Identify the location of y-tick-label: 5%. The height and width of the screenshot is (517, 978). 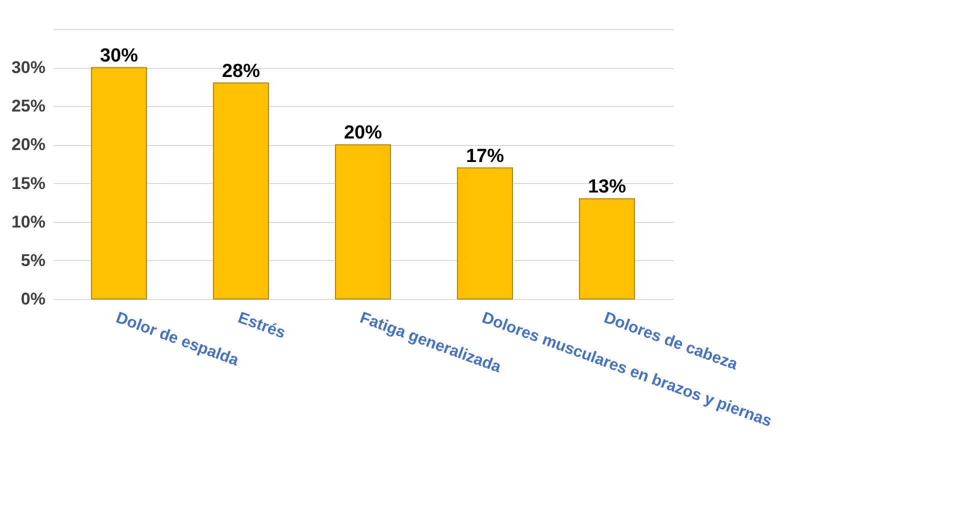
(33, 260).